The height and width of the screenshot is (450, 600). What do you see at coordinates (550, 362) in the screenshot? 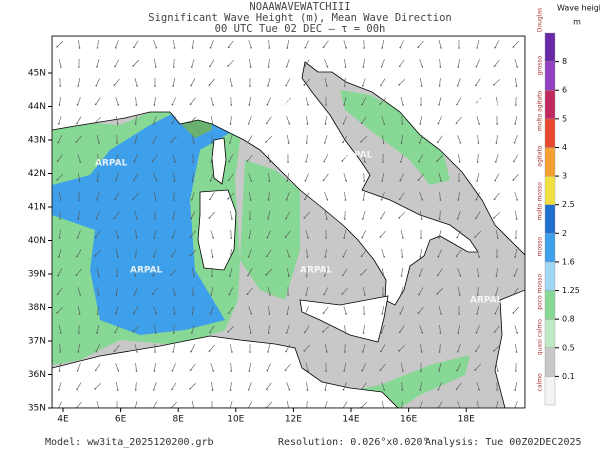
I see `colorbar-segment` at bounding box center [550, 362].